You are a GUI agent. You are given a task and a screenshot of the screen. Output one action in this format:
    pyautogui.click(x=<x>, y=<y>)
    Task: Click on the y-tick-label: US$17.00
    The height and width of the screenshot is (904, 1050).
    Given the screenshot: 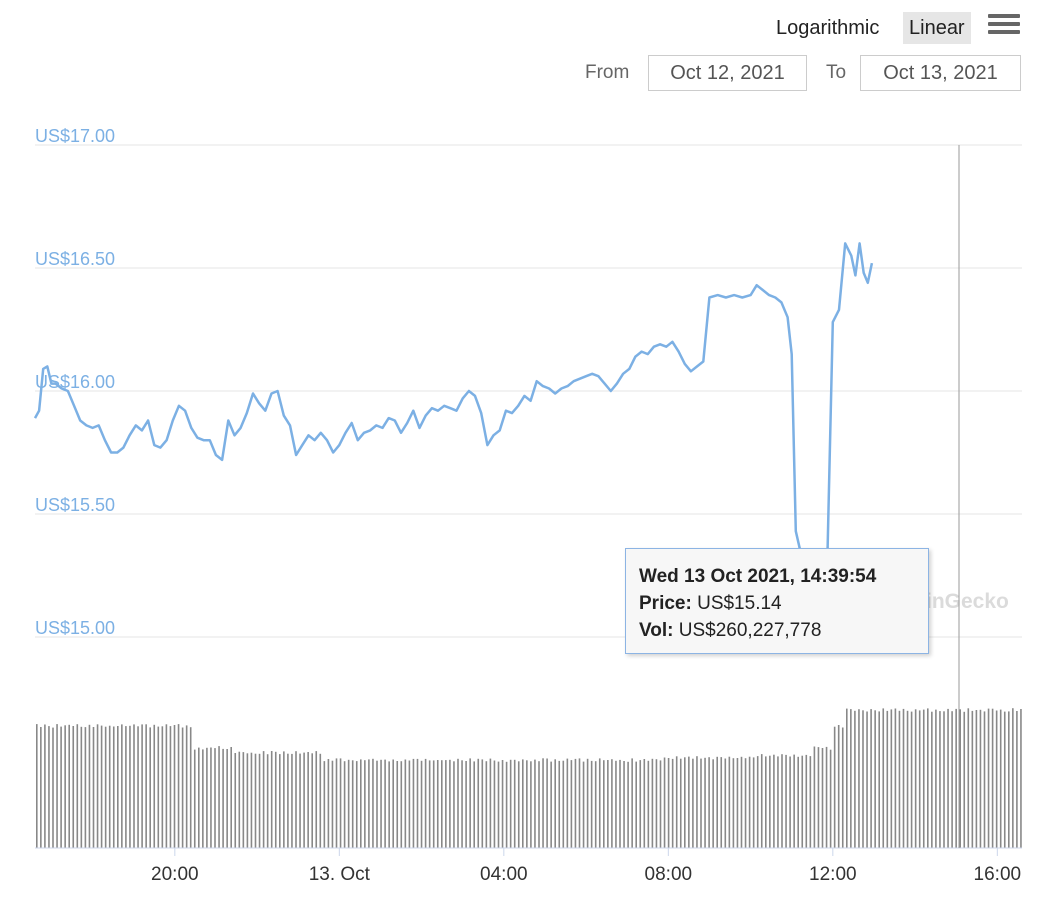 What is the action you would take?
    pyautogui.click(x=75, y=136)
    